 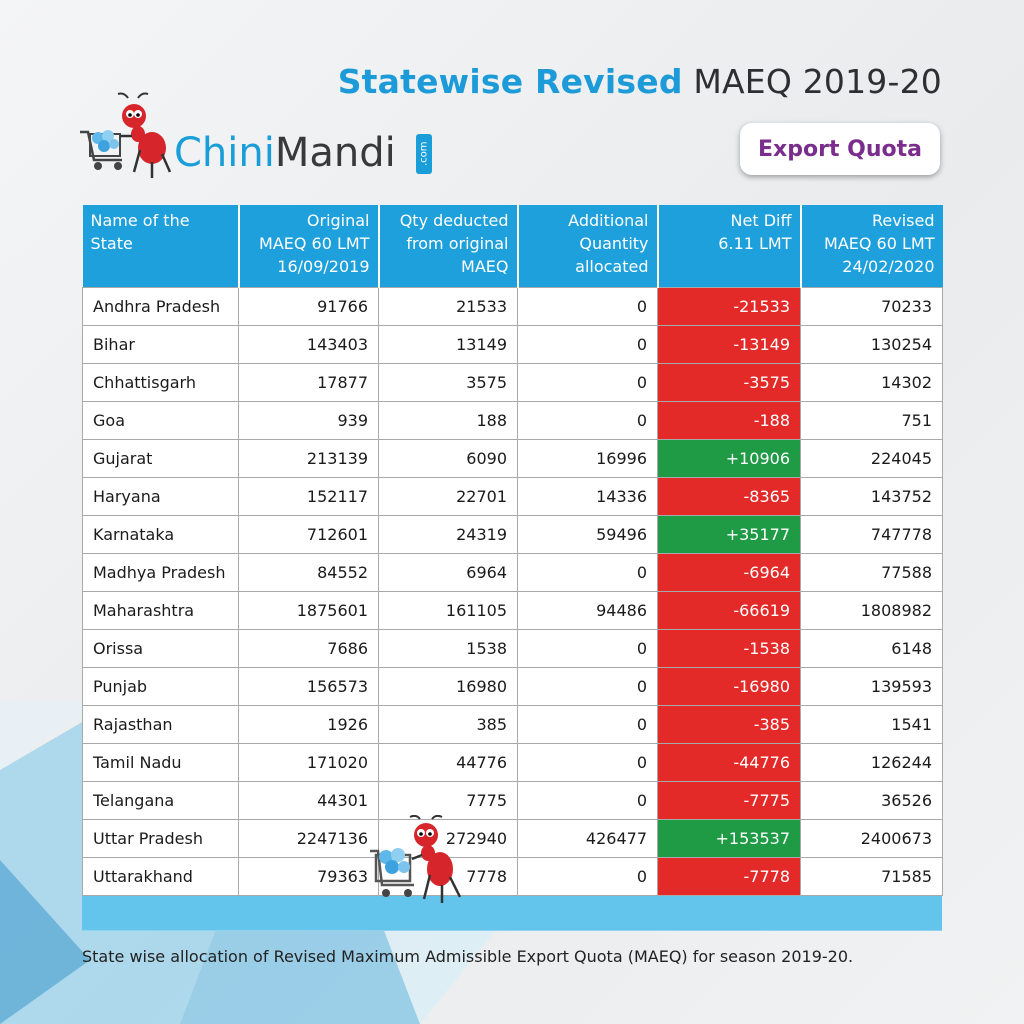 What do you see at coordinates (871, 246) in the screenshot?
I see `column-header: Revised MAEQ 60 LMT 24/02/2020` at bounding box center [871, 246].